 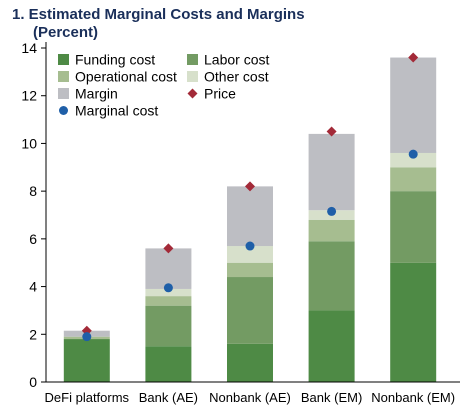 I want to click on chart-title: 1. Estimated Marginal Costs and Margins, so click(x=158, y=14).